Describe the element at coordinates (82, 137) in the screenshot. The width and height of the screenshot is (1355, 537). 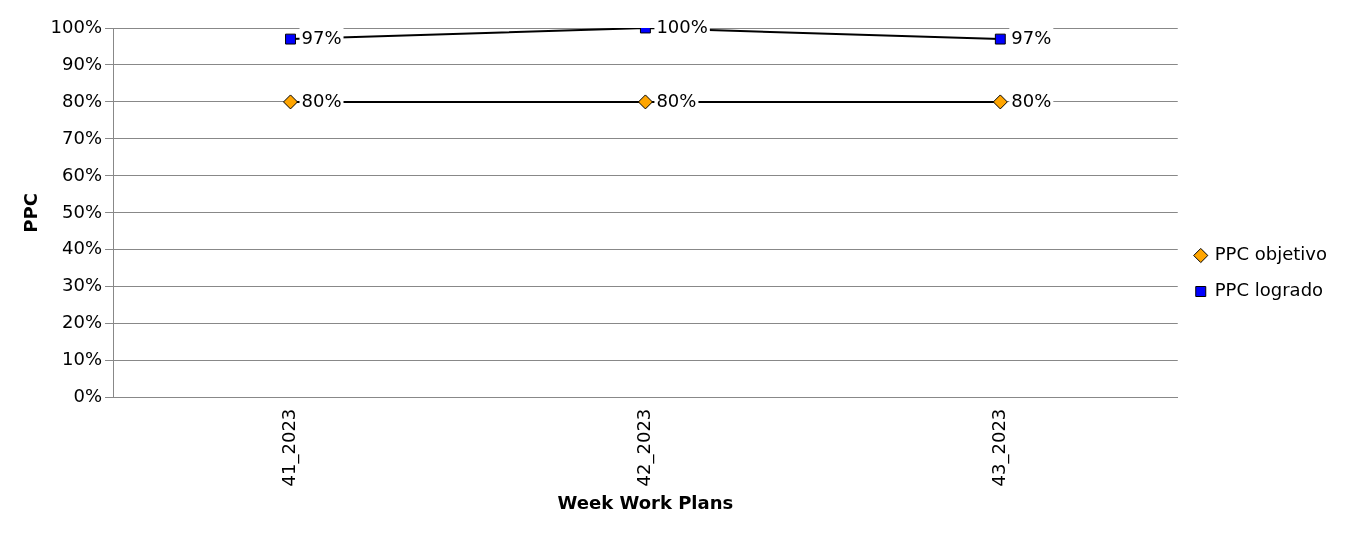
I see `y-tick-label: 70%` at that location.